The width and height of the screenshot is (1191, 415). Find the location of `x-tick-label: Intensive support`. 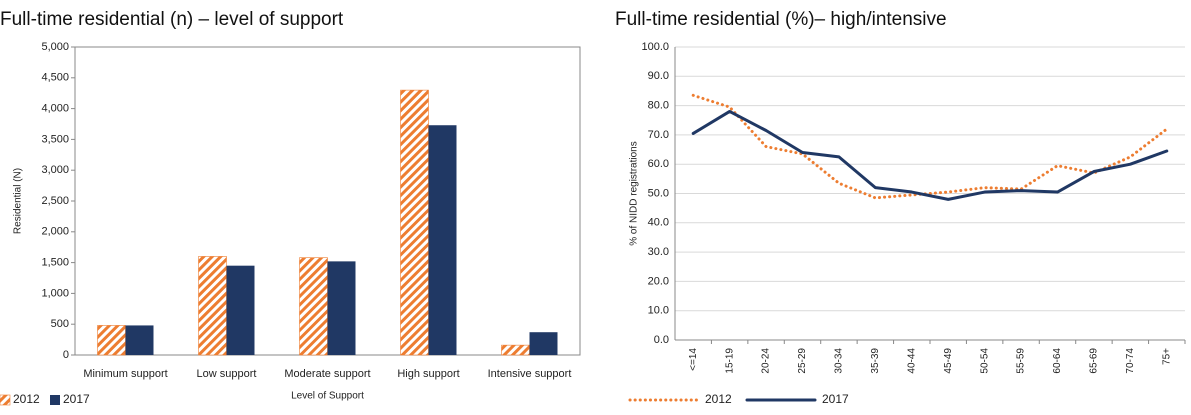

x-tick-label: Intensive support is located at coordinates (530, 374).